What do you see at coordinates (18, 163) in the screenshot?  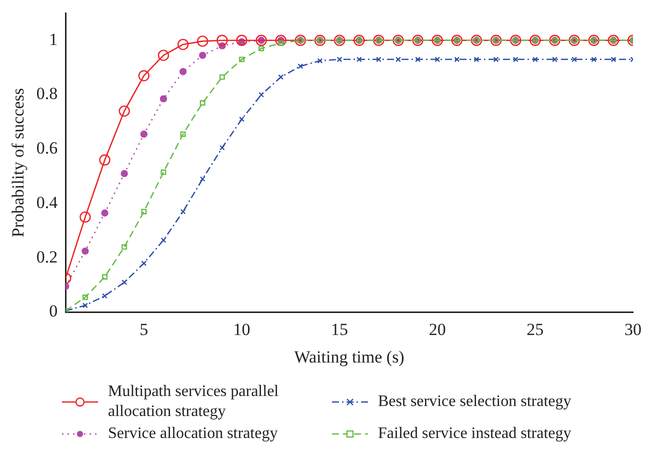 I see `y-axis-title: Probability of success` at bounding box center [18, 163].